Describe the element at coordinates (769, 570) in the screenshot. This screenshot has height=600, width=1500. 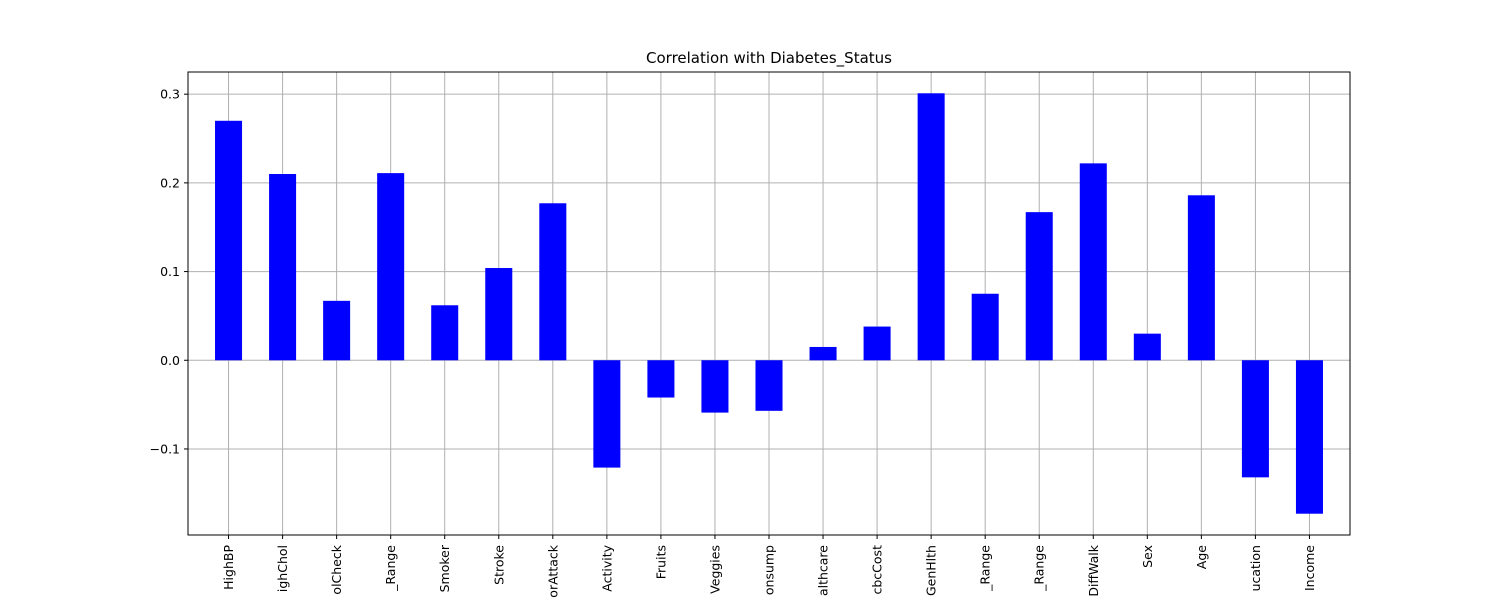
I see `x-tick-label: onsump` at that location.